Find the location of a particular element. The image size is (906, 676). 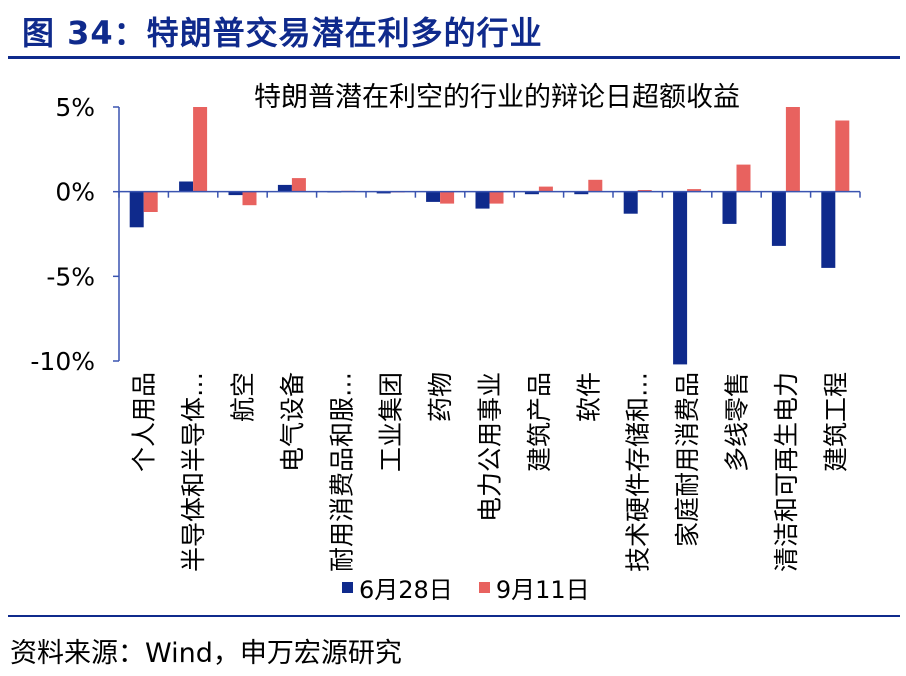

x-tick-label-8: 建筑产品 is located at coordinates (539, 422).